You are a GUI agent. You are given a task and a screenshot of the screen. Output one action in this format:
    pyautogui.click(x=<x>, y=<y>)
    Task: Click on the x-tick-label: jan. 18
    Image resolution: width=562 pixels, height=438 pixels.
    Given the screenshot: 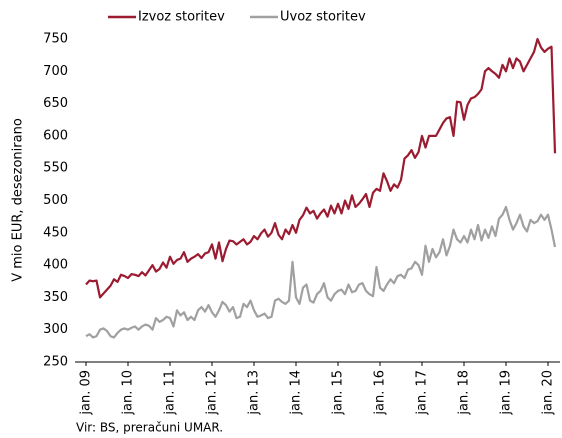 What is the action you would take?
    pyautogui.click(x=464, y=393)
    